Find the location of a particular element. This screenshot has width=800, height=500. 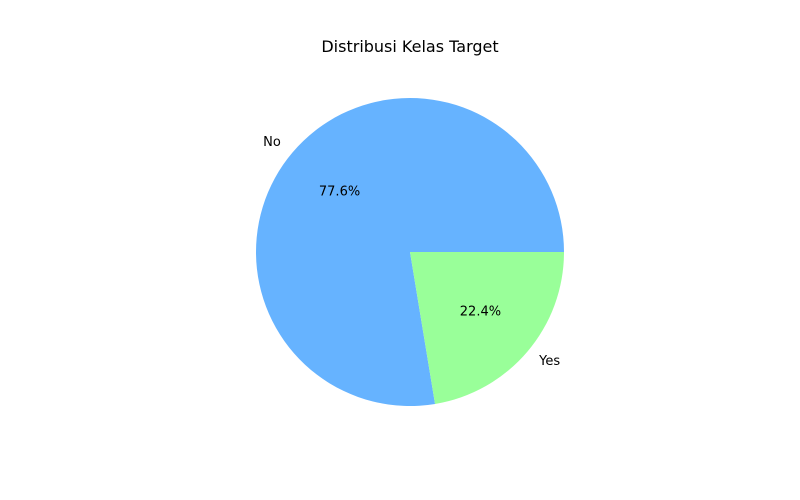

percent-label-yes: 22.4% is located at coordinates (480, 311).